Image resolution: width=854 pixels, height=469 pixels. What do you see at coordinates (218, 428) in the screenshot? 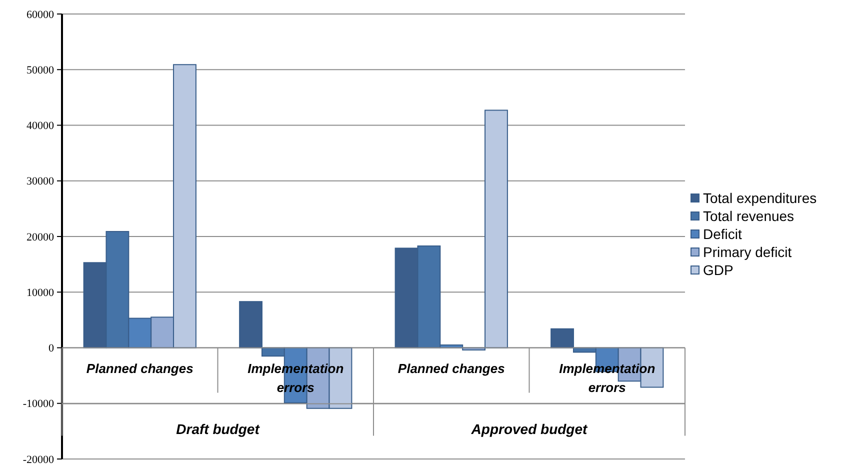
I see `annotation: Draft budget` at bounding box center [218, 428].